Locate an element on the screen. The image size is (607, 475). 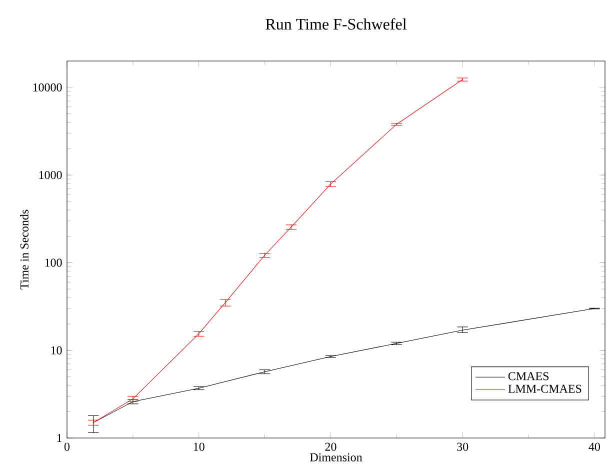
legend-label: CMAES is located at coordinates (528, 376).